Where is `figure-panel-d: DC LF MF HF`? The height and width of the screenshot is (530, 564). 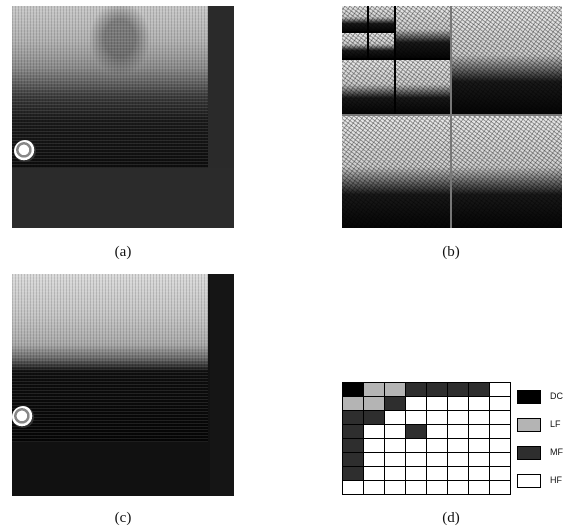 figure-panel-d: DC LF MF HF is located at coordinates (452, 438).